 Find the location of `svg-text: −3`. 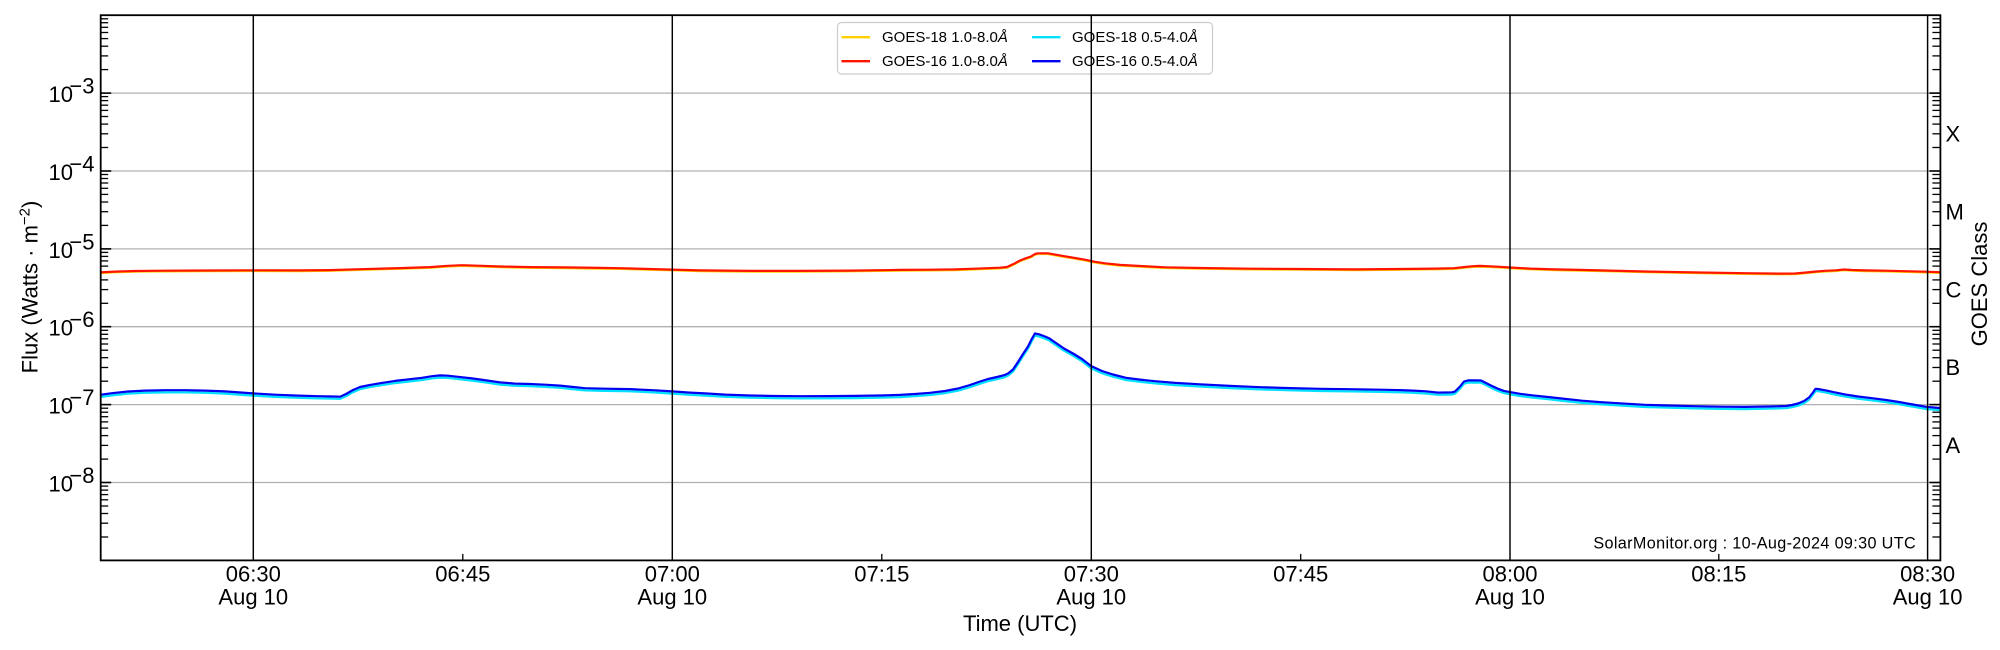

svg-text: −3 is located at coordinates (81, 86).